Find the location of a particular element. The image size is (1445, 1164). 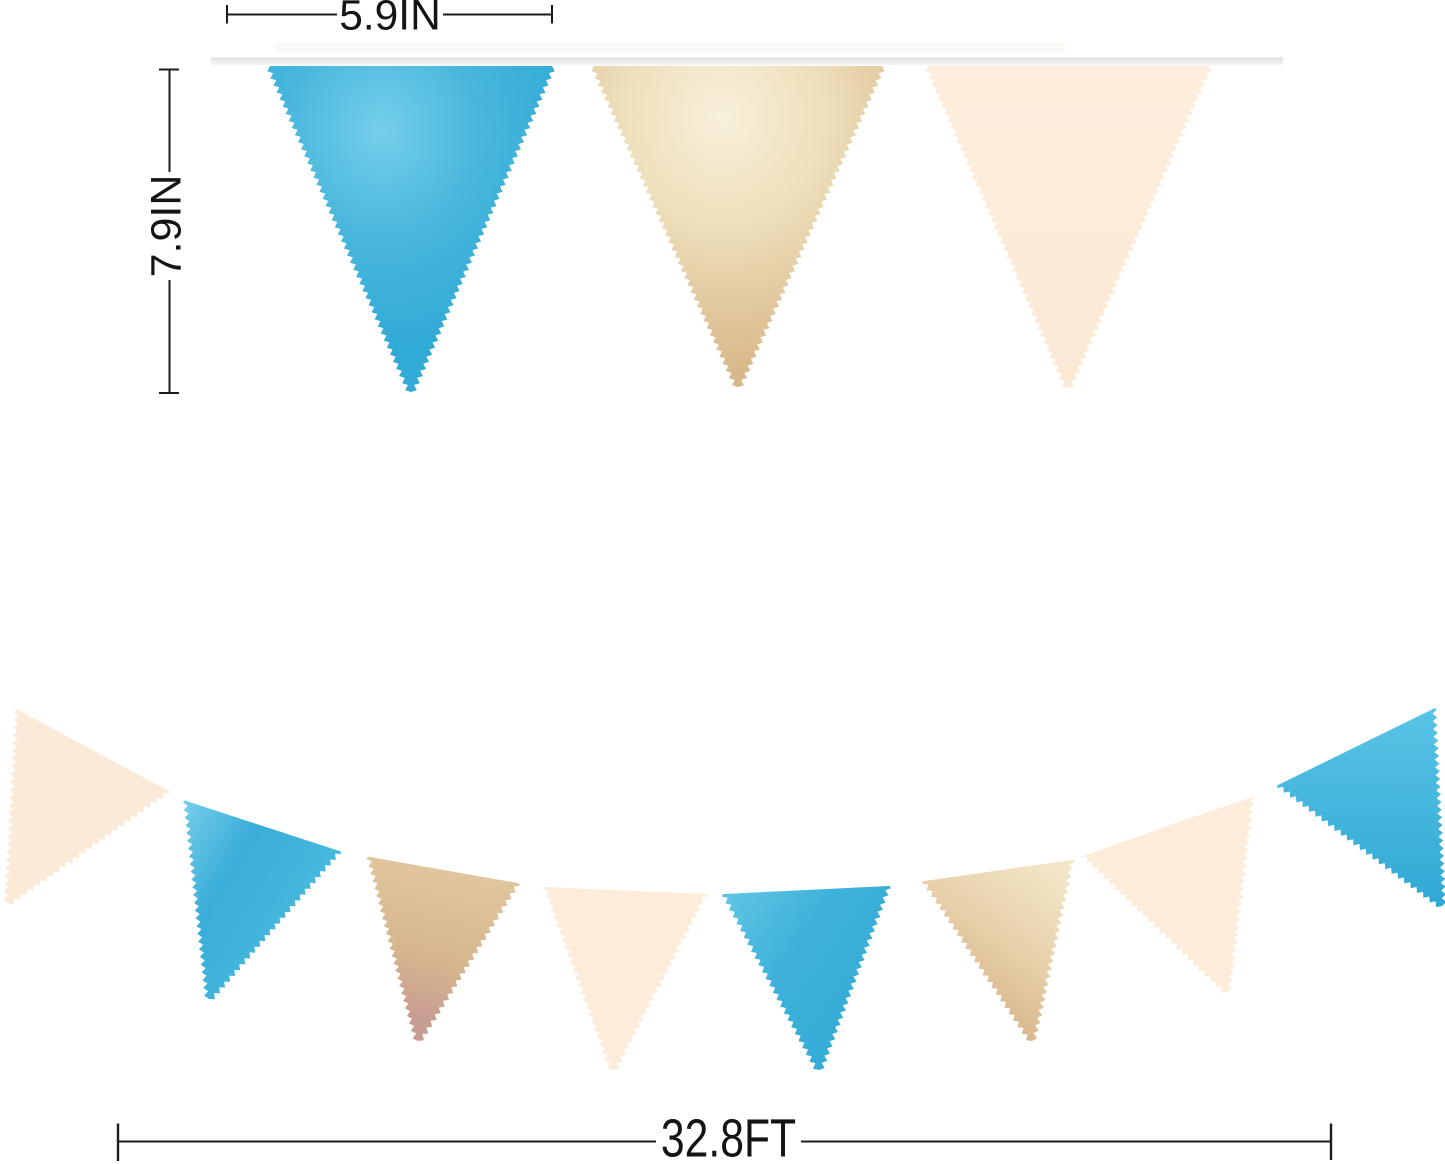

svg-text: 5.9IN is located at coordinates (390, 20).